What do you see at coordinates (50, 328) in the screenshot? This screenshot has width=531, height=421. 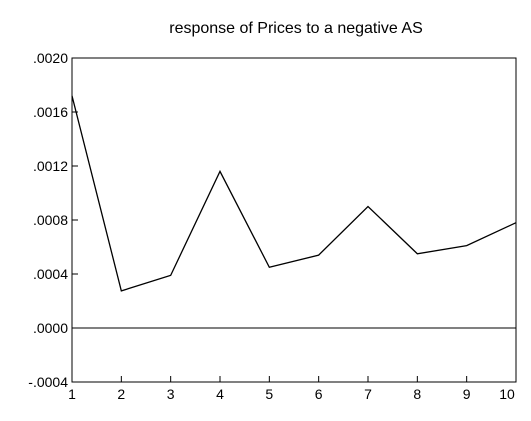 I see `y-tick-label: .0000` at bounding box center [50, 328].